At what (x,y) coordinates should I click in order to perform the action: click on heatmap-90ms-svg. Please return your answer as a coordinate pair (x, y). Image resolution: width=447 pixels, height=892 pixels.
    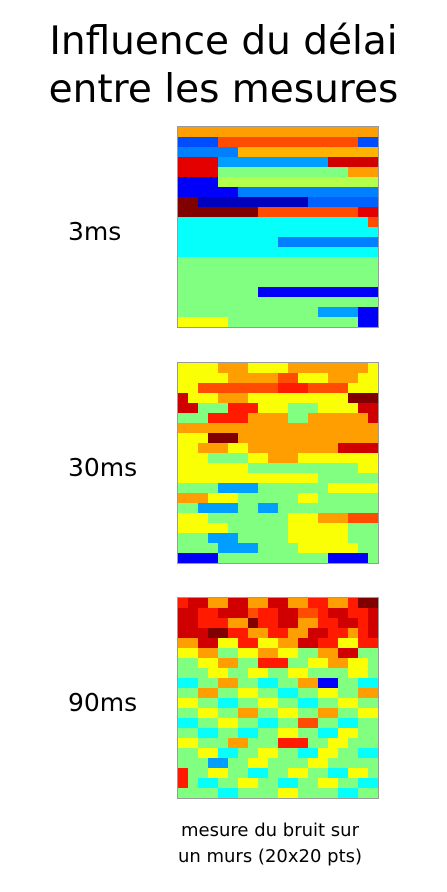
    Looking at the image, I should click on (278, 698).